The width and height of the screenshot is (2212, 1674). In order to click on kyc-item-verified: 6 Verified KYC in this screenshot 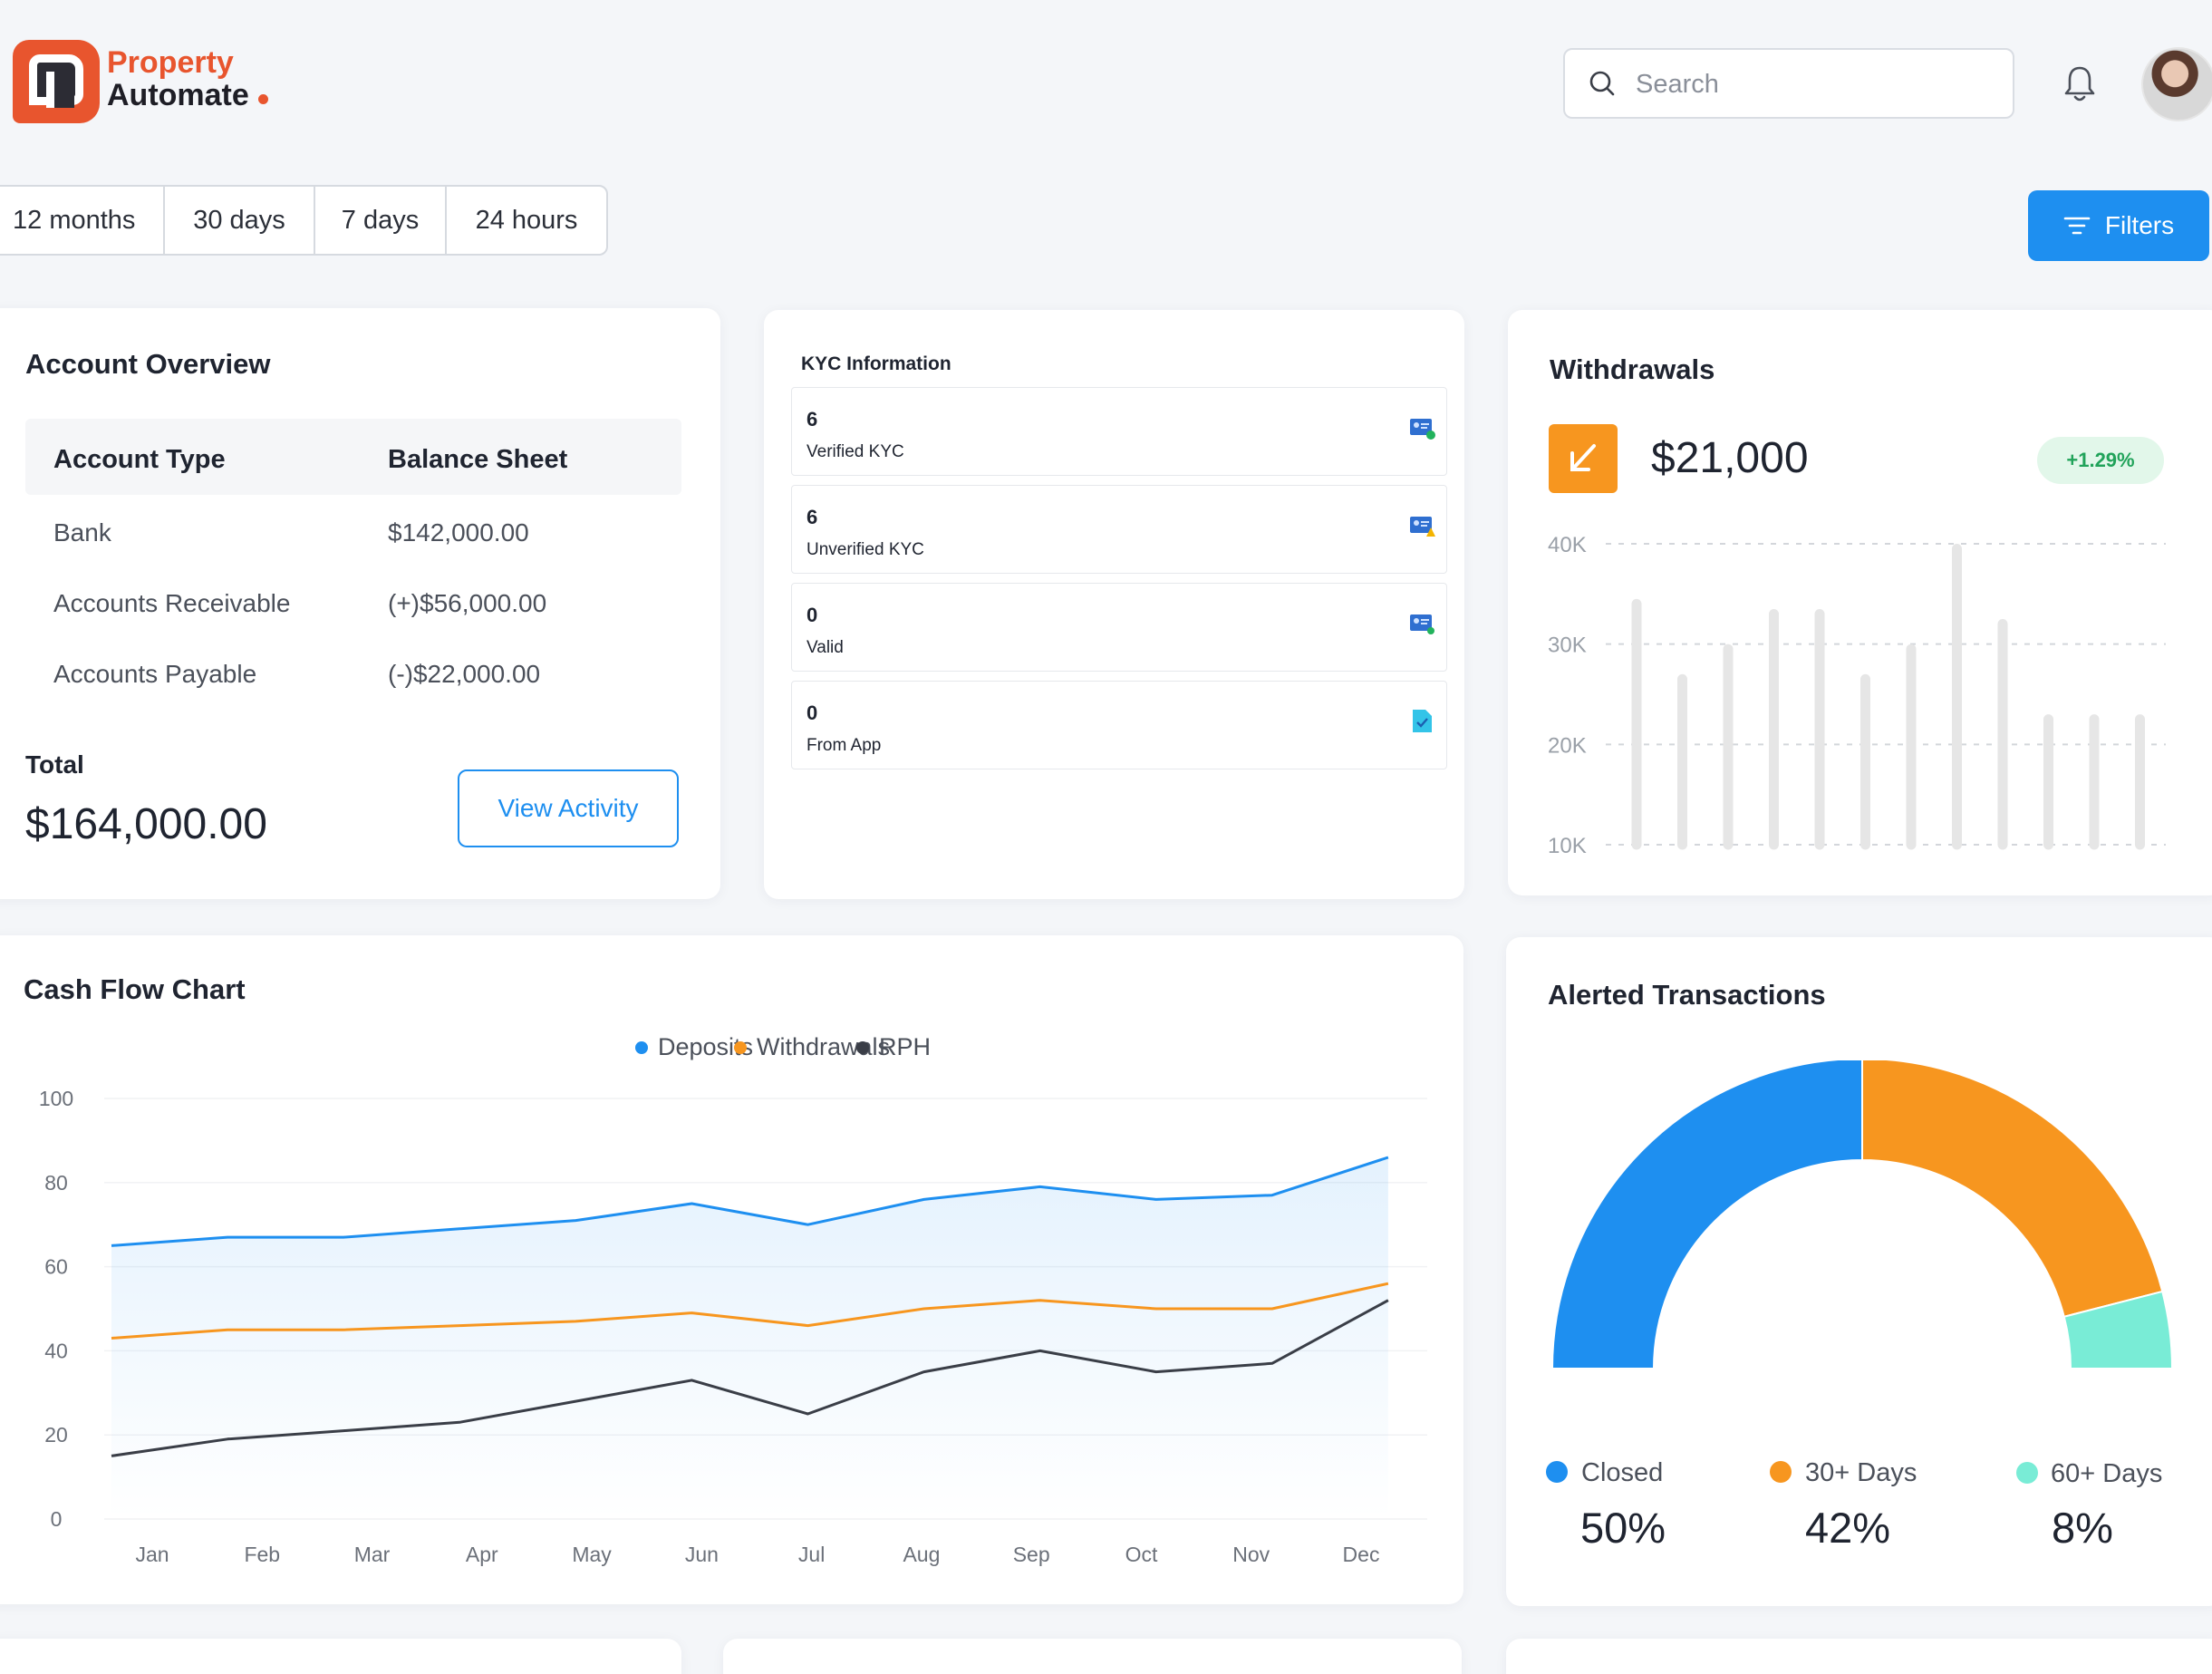, I will do `click(1119, 431)`.